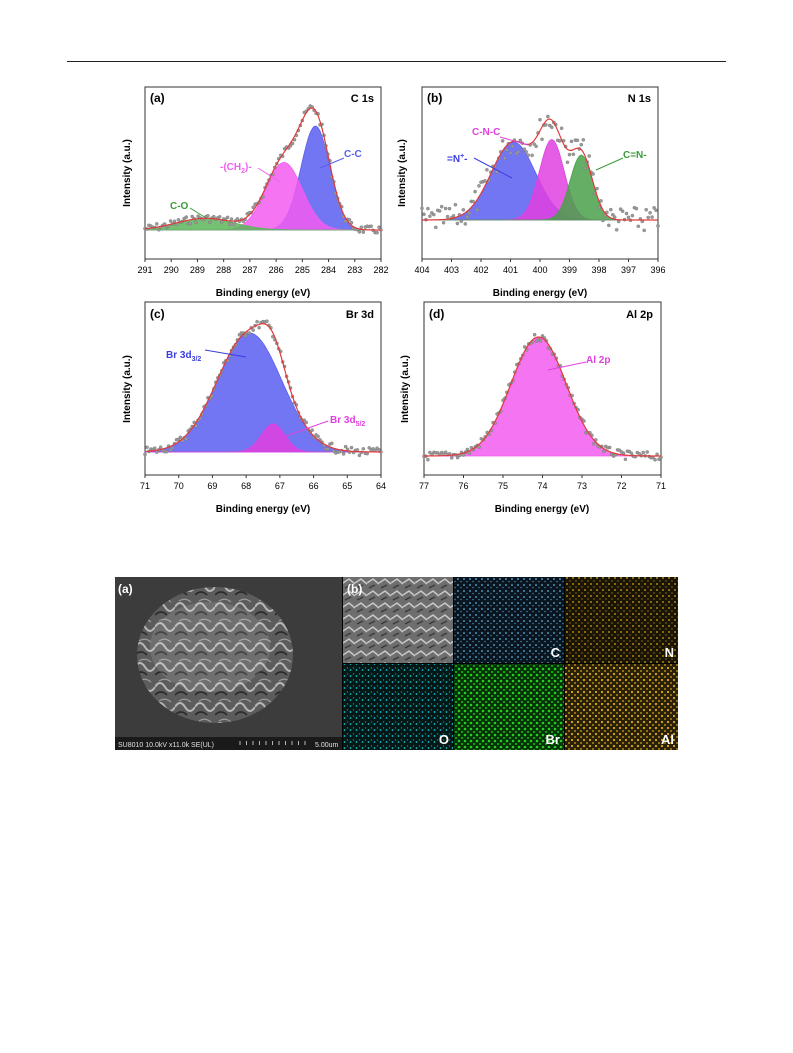 This screenshot has width=793, height=1053. I want to click on sem-micrograph: SU8010 10.0kV x11.0k SE(UL) 5.00um (a), so click(228, 663).